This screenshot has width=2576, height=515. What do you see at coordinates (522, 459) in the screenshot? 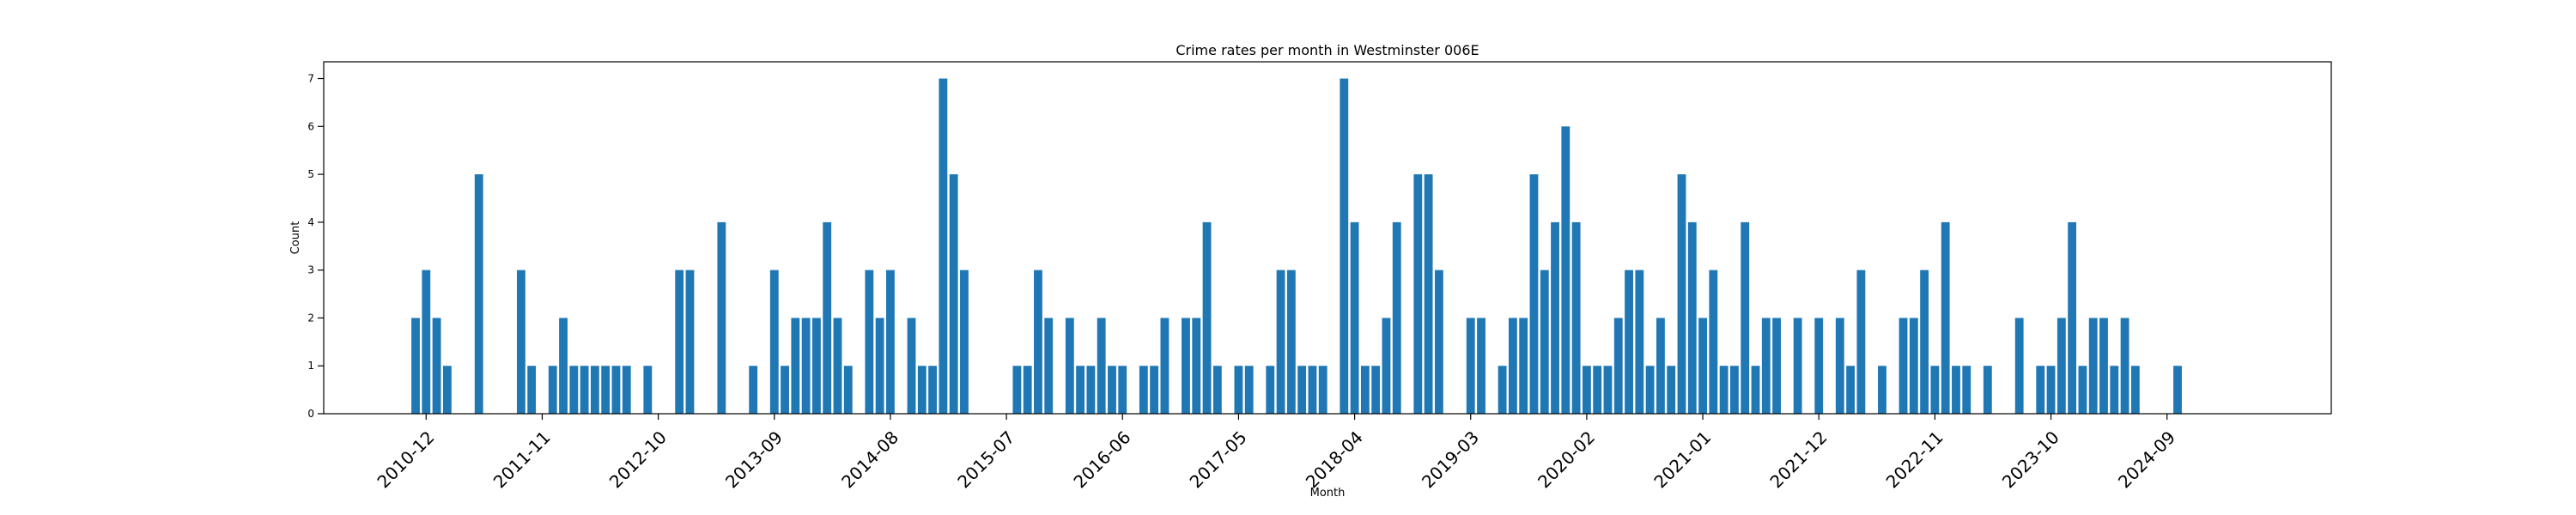
I see `x-tick-label: 2011-11` at bounding box center [522, 459].